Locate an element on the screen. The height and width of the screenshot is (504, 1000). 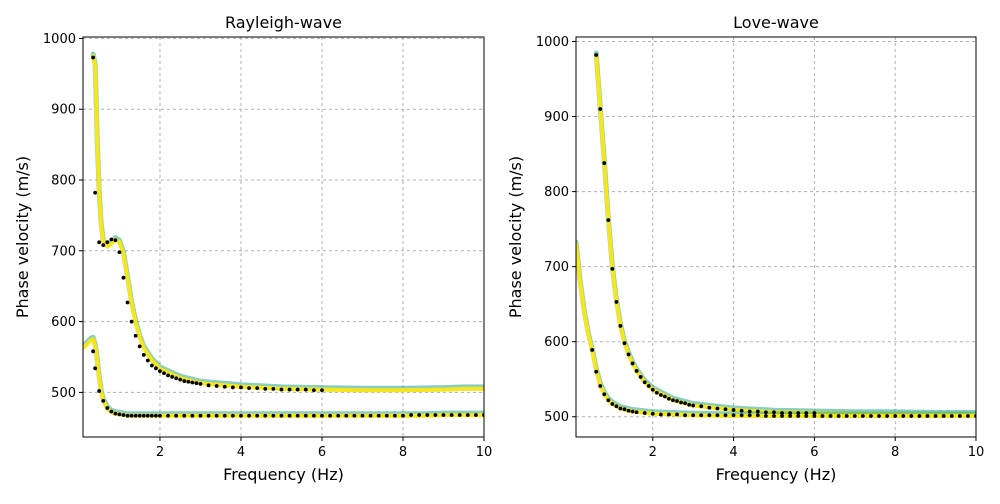
y-tick-label: 1000 is located at coordinates (552, 42).